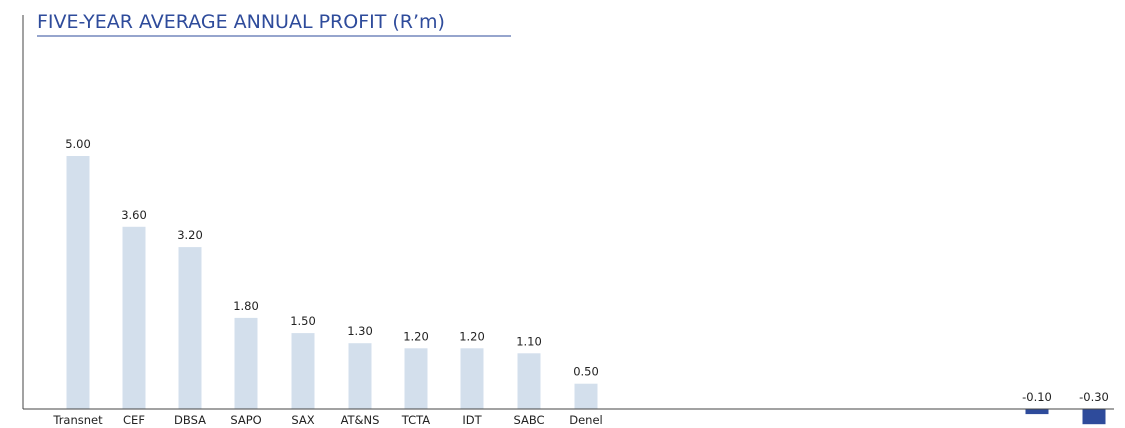  Describe the element at coordinates (360, 331) in the screenshot. I see `value-label: 1.30` at that location.